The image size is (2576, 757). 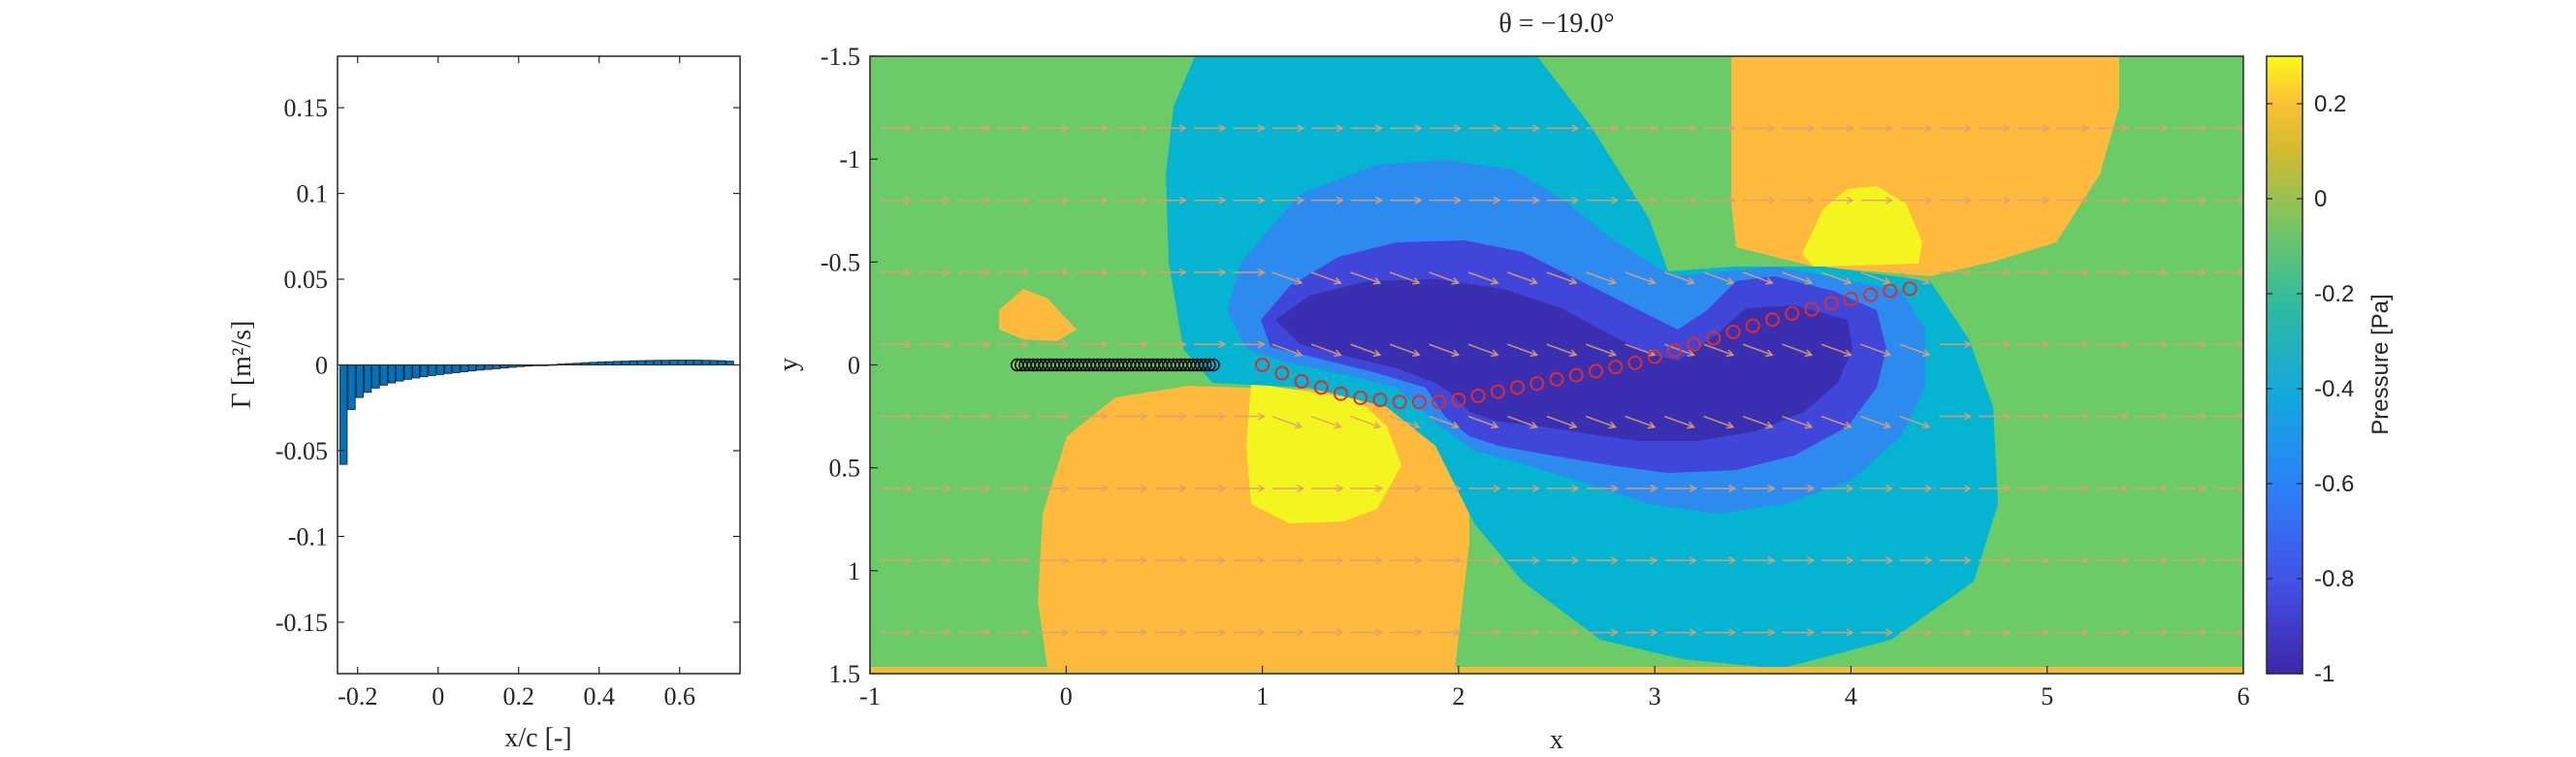 What do you see at coordinates (840, 57) in the screenshot?
I see `main-ytick-label: -1.5` at bounding box center [840, 57].